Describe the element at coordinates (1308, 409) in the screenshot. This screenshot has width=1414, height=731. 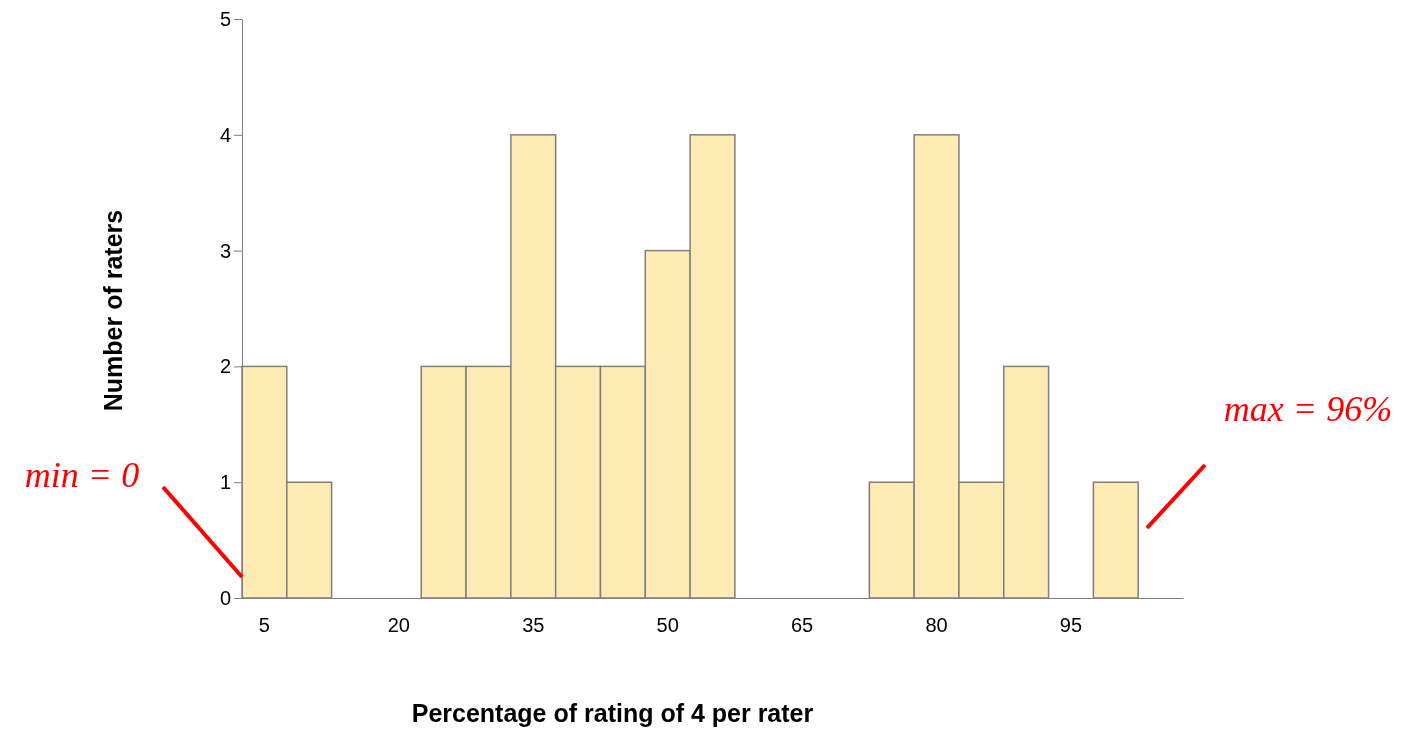
I see `text: max = 96%` at that location.